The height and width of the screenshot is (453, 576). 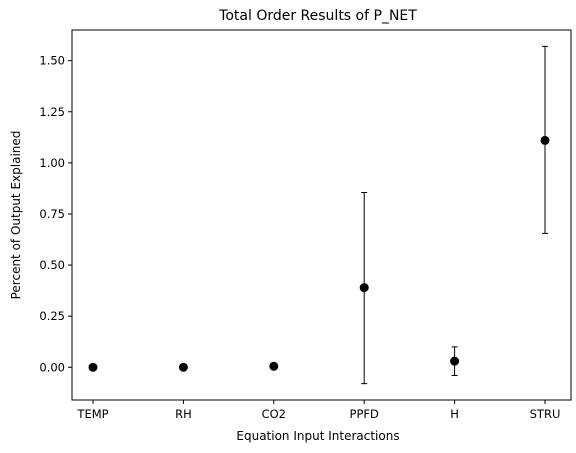 What do you see at coordinates (317, 436) in the screenshot?
I see `x-axis-label: Equation Input Interactions` at bounding box center [317, 436].